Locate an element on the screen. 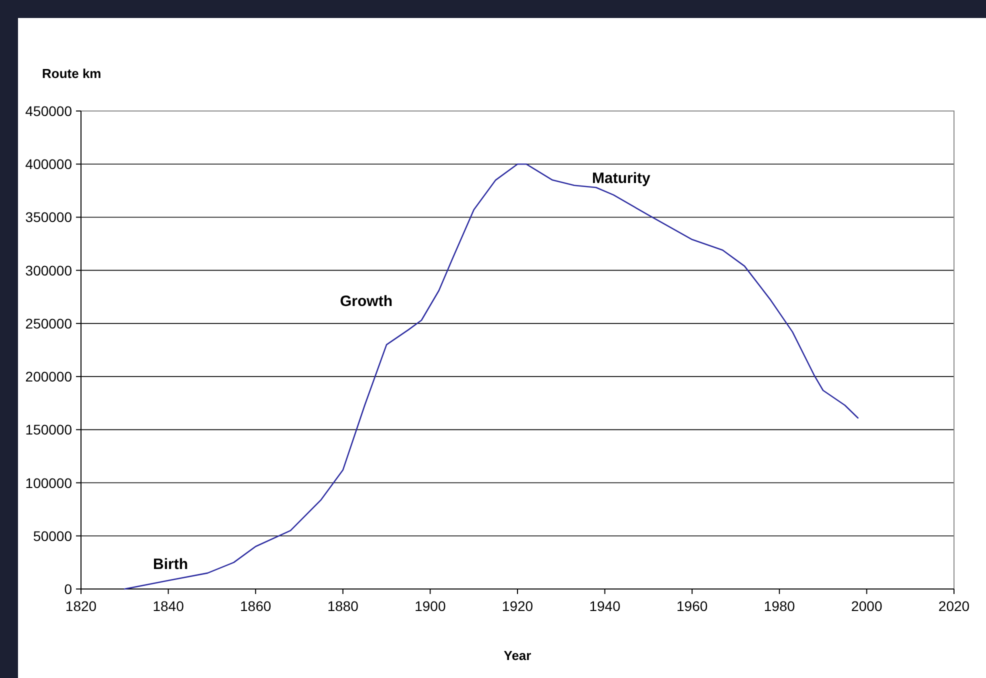 The image size is (986, 678). y-tick-label: 150000 is located at coordinates (48, 430).